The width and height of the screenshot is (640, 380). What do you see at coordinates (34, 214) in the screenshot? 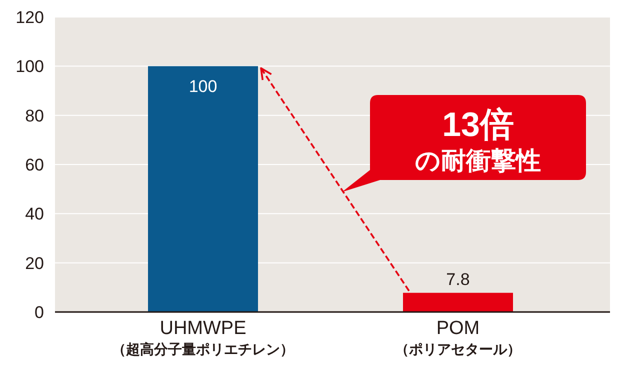
I see `y-tick-label: 40` at bounding box center [34, 214].